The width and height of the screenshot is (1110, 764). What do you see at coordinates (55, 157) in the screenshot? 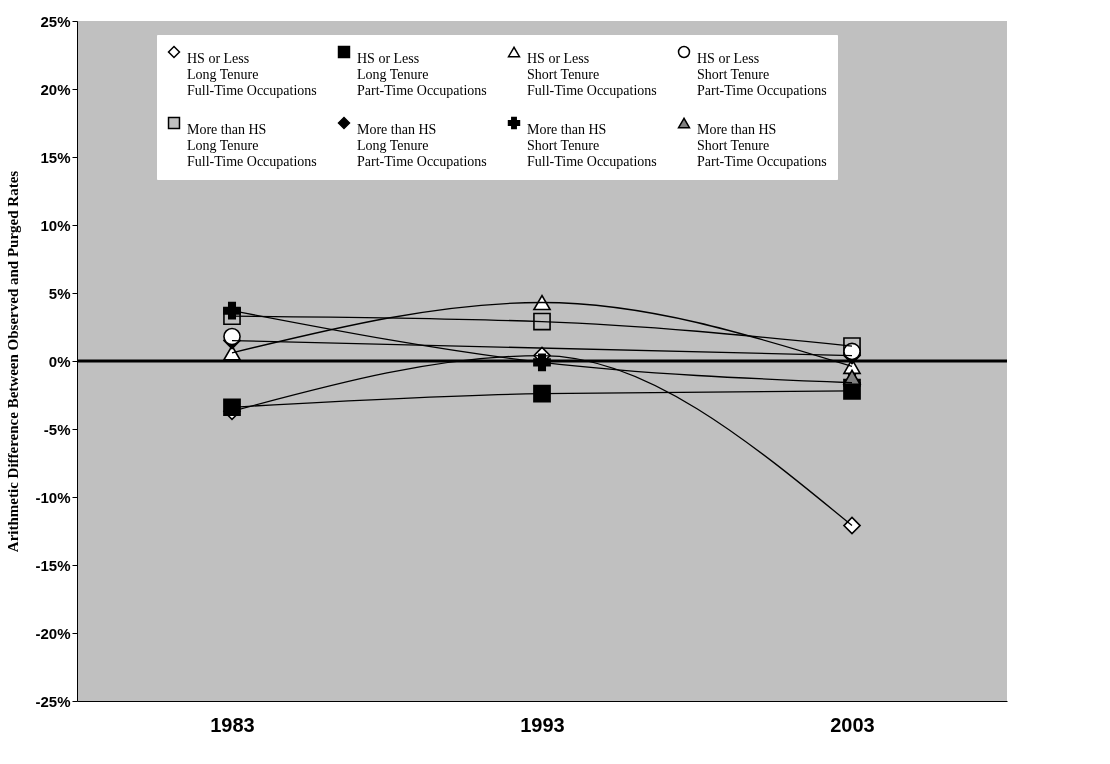
I see `y-tick-label: 15%` at bounding box center [55, 157].